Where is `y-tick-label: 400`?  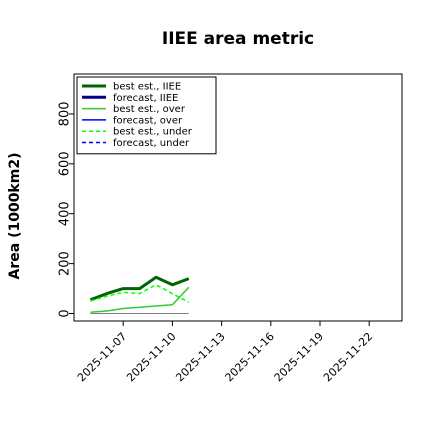
y-tick-label: 400 is located at coordinates (65, 213).